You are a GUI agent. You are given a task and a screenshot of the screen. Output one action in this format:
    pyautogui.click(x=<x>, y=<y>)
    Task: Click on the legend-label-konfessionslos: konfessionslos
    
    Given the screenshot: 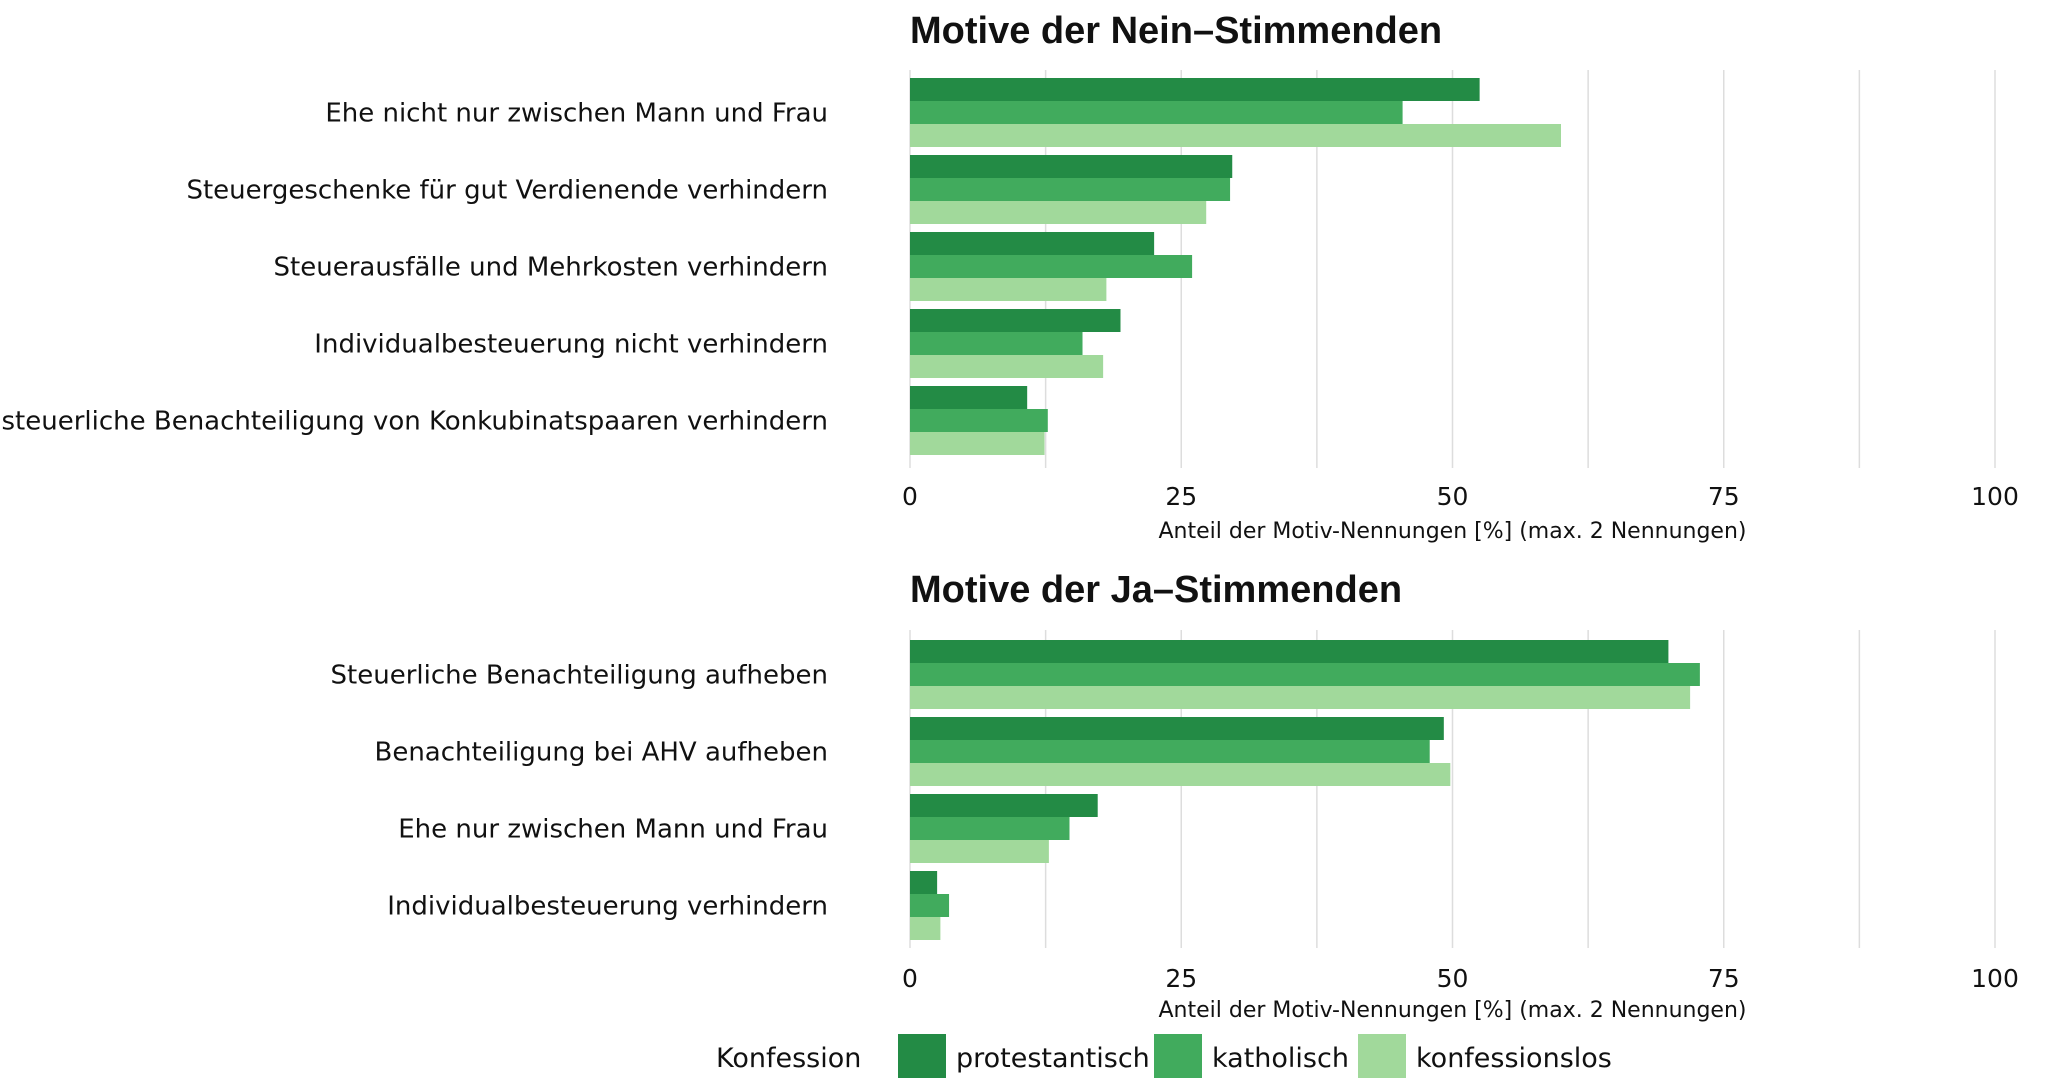 What is the action you would take?
    pyautogui.click(x=1514, y=1058)
    